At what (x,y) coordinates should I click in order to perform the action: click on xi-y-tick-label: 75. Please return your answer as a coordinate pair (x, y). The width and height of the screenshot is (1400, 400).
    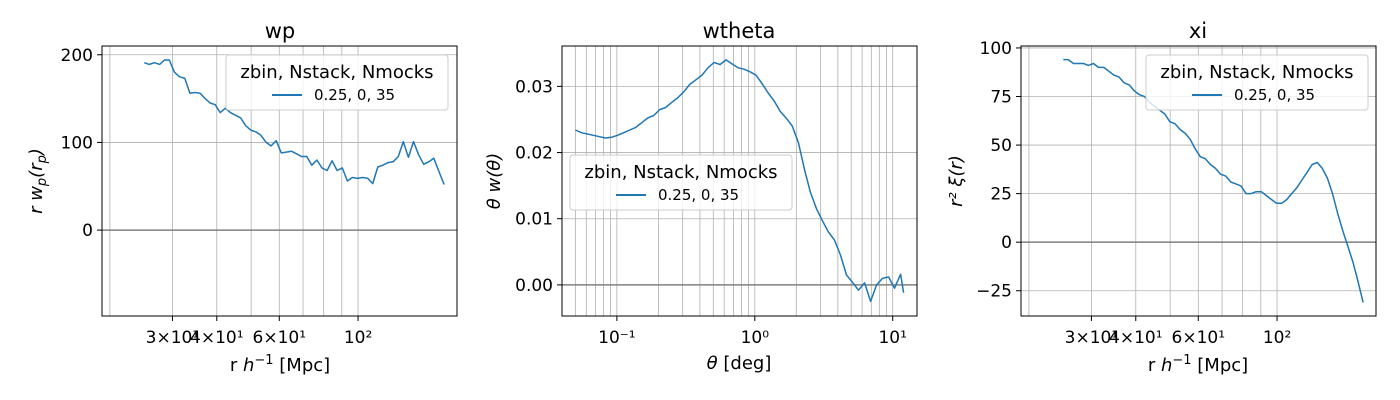
    Looking at the image, I should click on (1001, 98).